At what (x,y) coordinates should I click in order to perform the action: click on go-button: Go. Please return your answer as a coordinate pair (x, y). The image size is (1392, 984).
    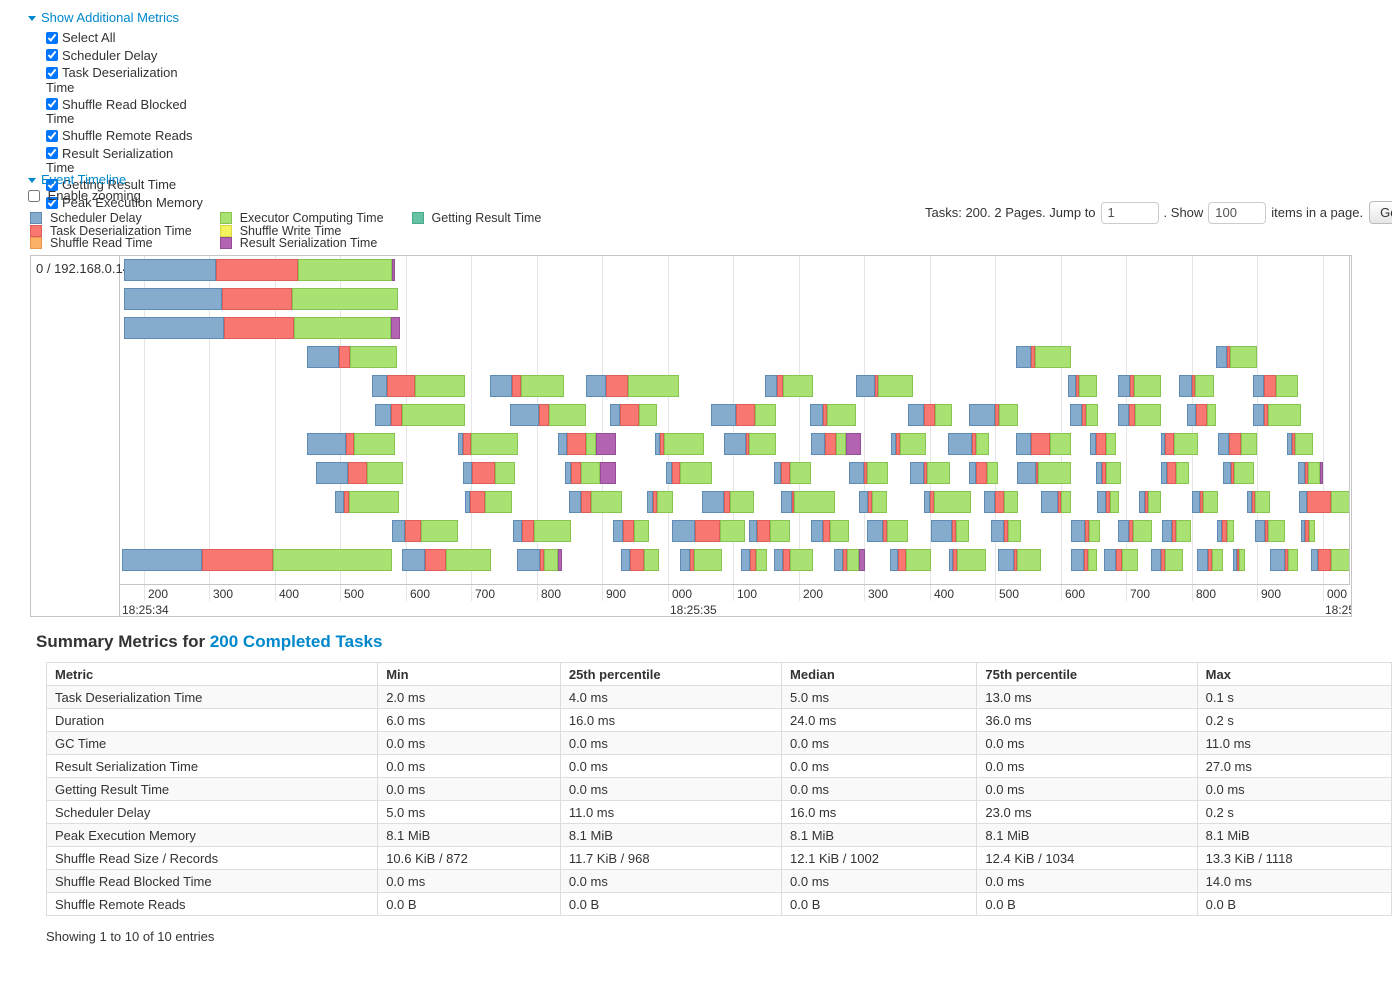
    Looking at the image, I should click on (1380, 212).